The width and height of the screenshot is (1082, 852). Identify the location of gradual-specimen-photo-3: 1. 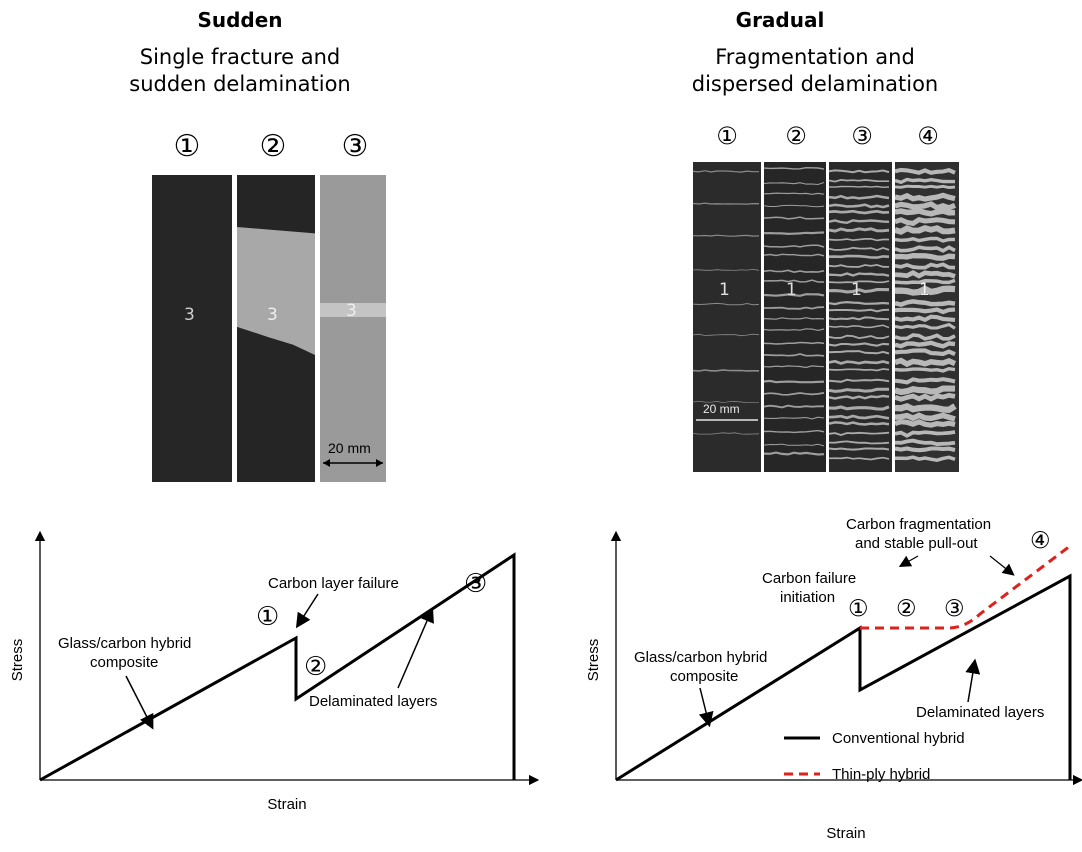
(860, 317).